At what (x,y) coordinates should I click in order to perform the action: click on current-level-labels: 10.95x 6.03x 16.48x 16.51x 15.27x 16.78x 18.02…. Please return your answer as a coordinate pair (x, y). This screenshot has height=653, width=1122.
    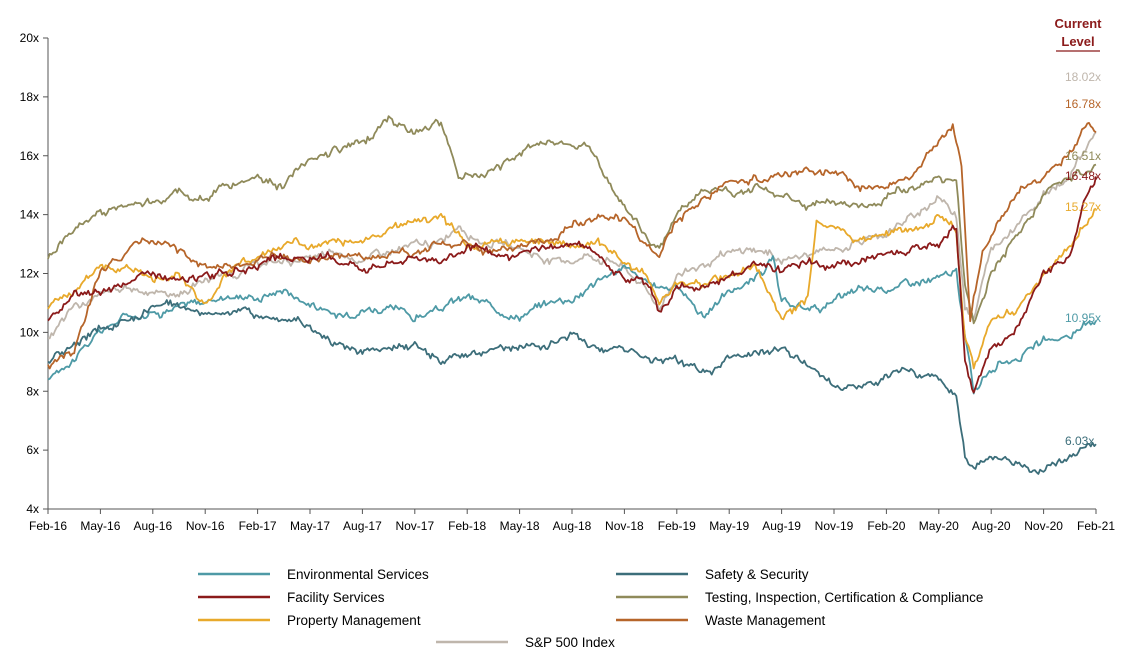
    Looking at the image, I should click on (1083, 259).